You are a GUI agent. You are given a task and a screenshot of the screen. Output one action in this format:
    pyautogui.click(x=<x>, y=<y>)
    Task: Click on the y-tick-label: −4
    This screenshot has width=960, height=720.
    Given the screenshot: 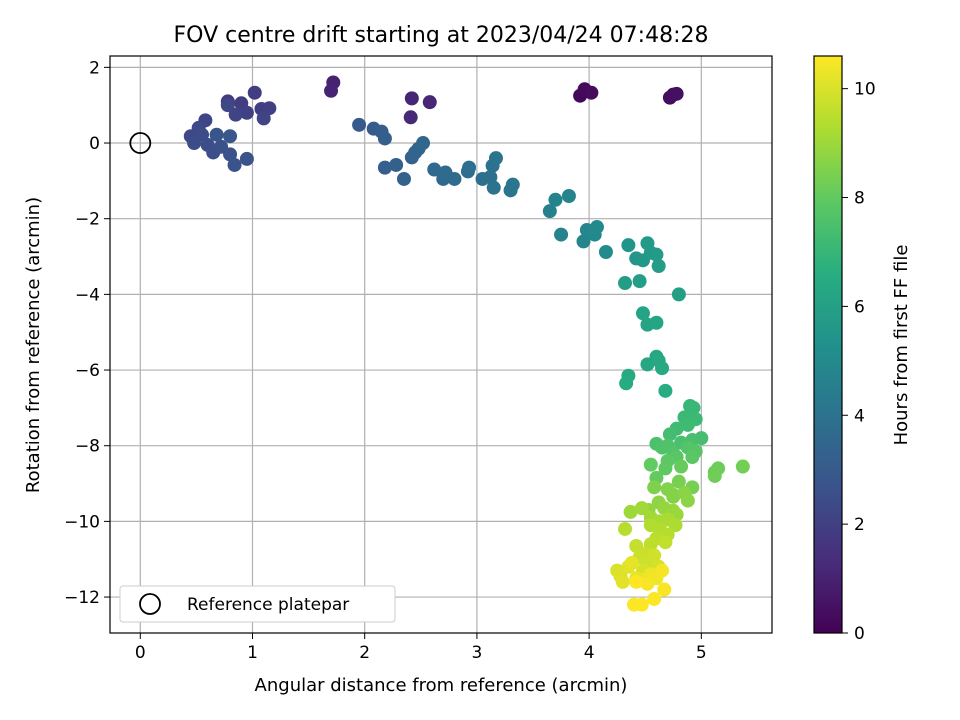 What is the action you would take?
    pyautogui.click(x=87, y=295)
    